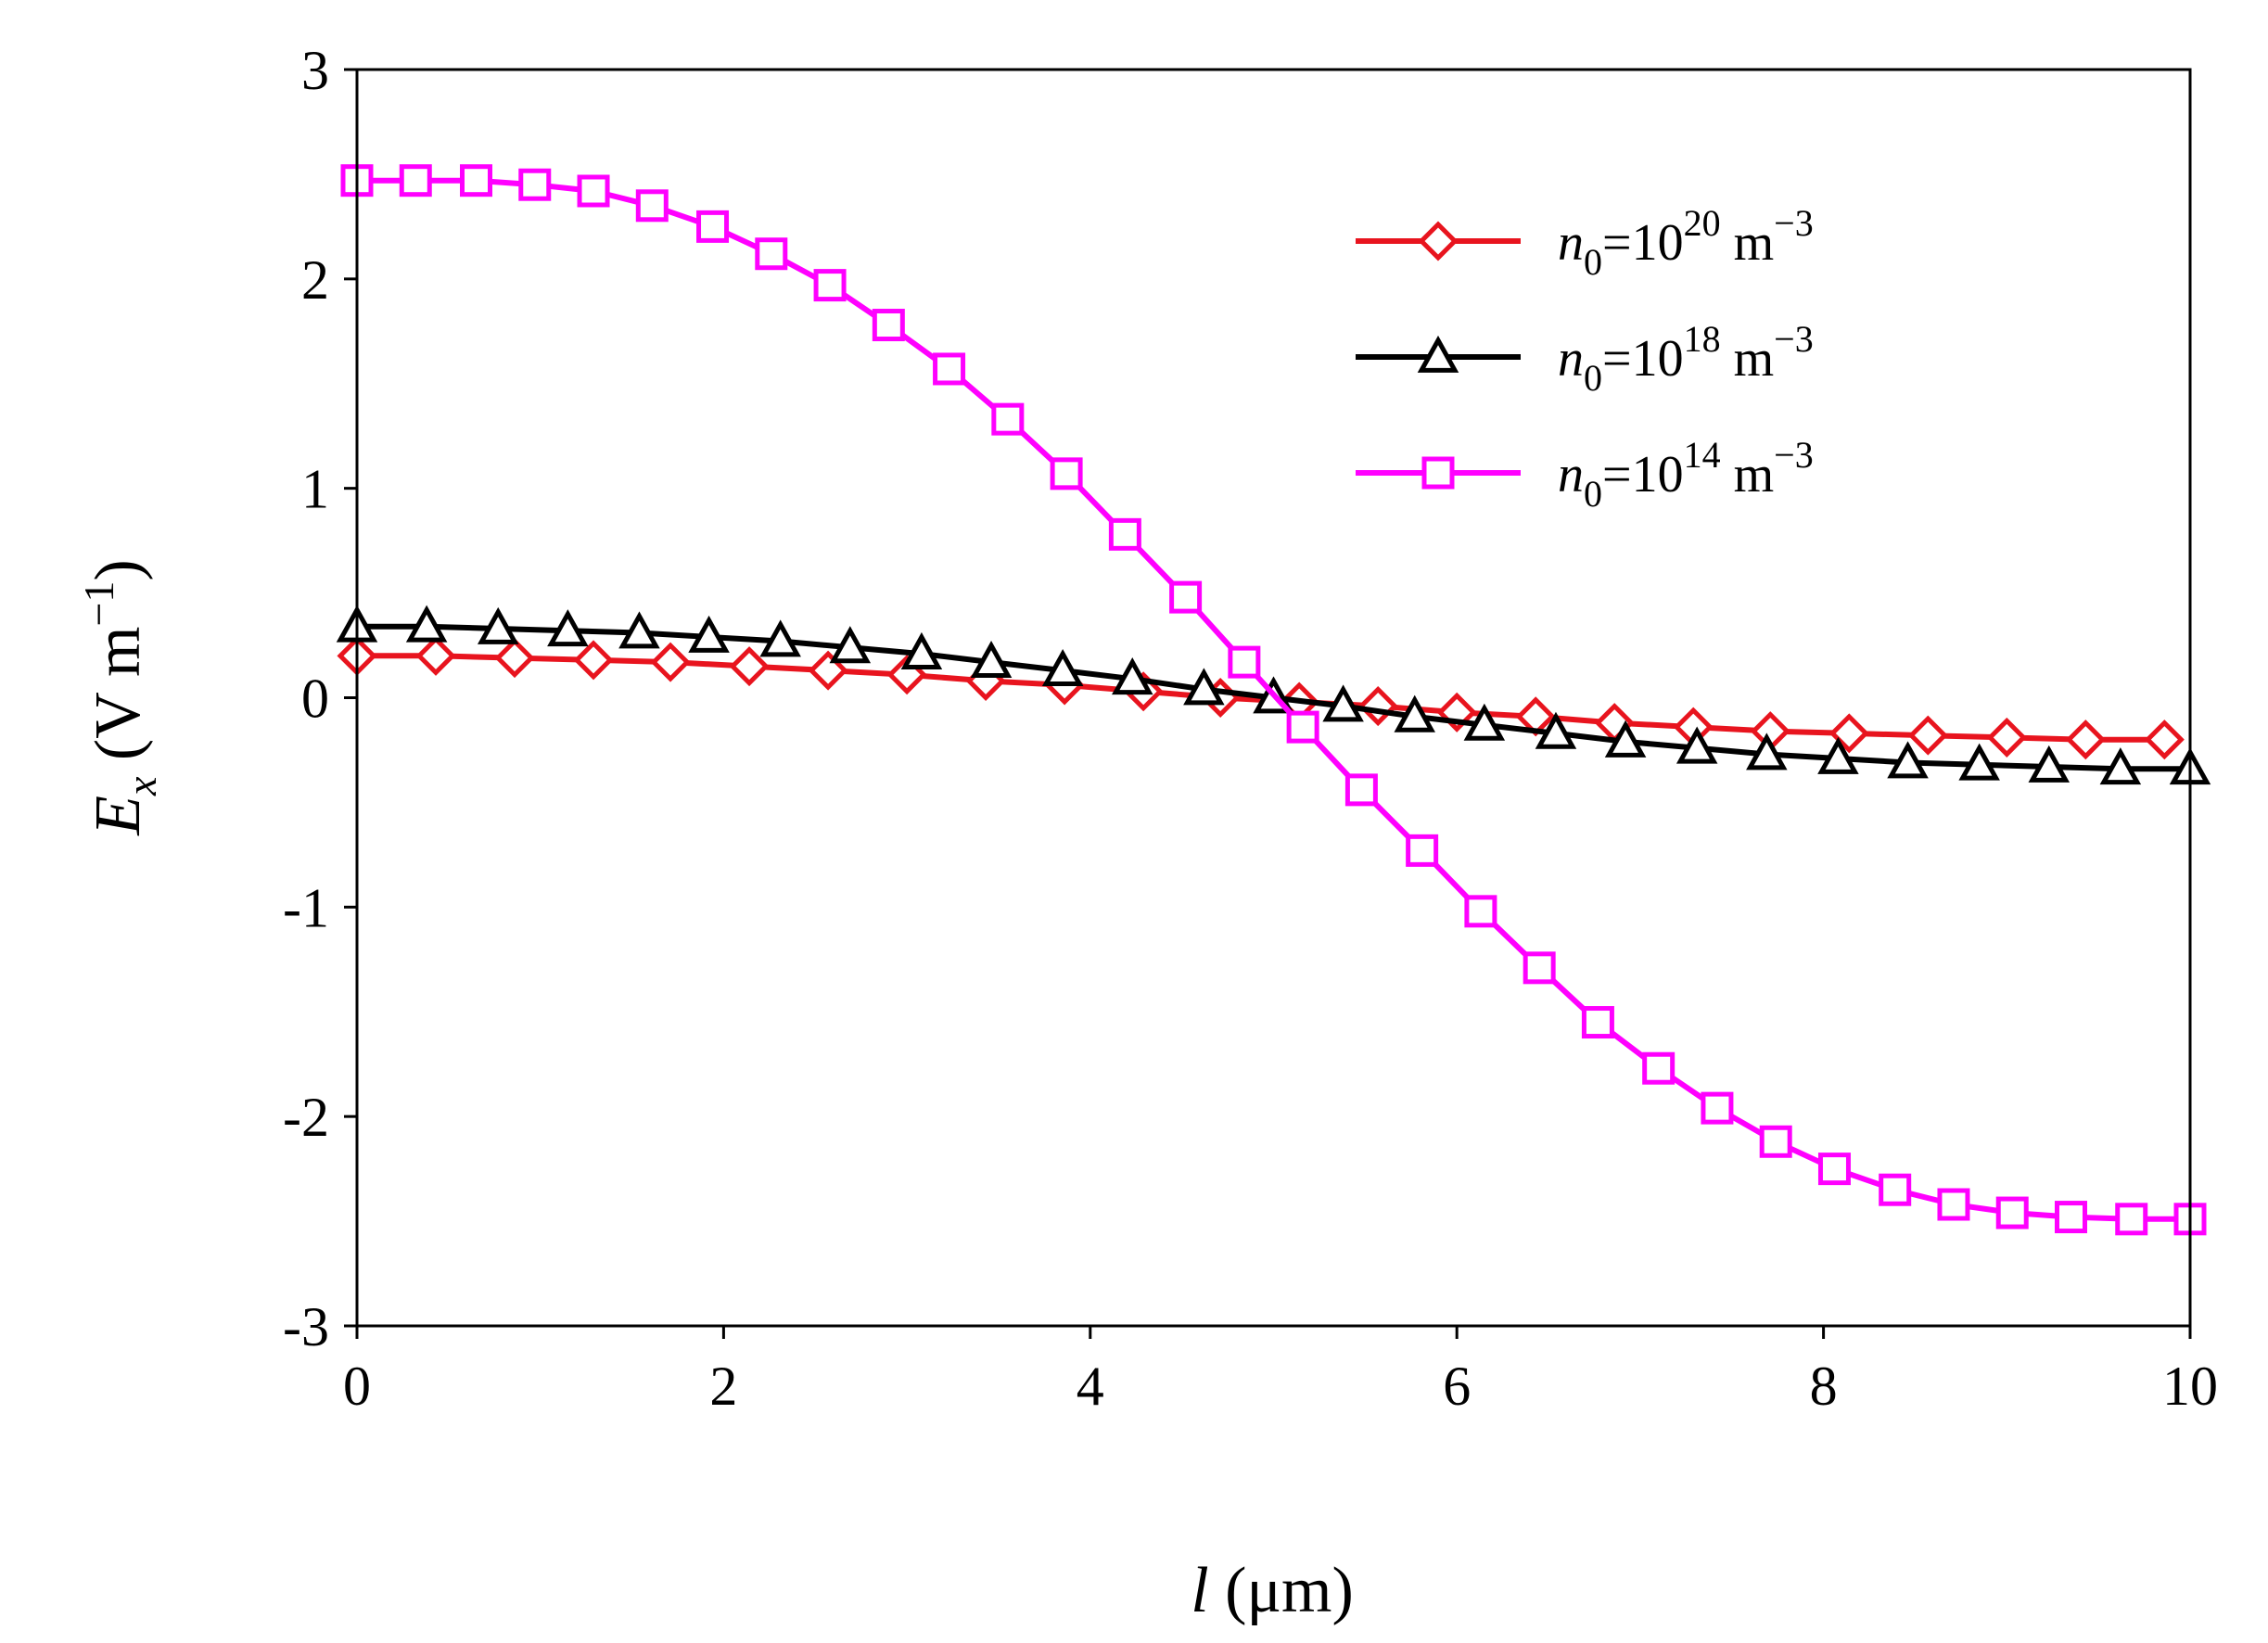  I want to click on x-axis-variable: l, so click(1199, 1591).